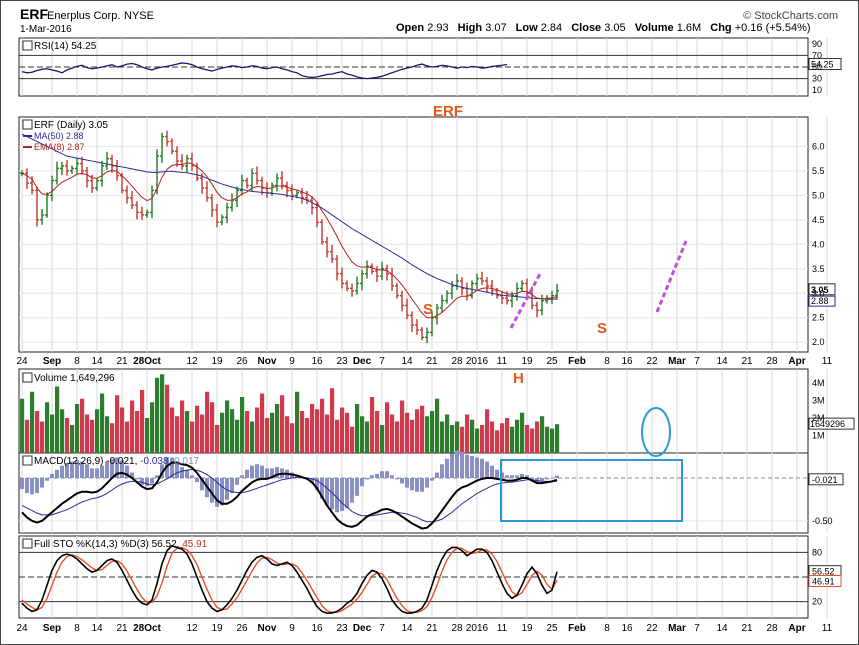 This screenshot has width=859, height=645. What do you see at coordinates (407, 628) in the screenshot?
I see `x-tick-label-bottom: 14` at bounding box center [407, 628].